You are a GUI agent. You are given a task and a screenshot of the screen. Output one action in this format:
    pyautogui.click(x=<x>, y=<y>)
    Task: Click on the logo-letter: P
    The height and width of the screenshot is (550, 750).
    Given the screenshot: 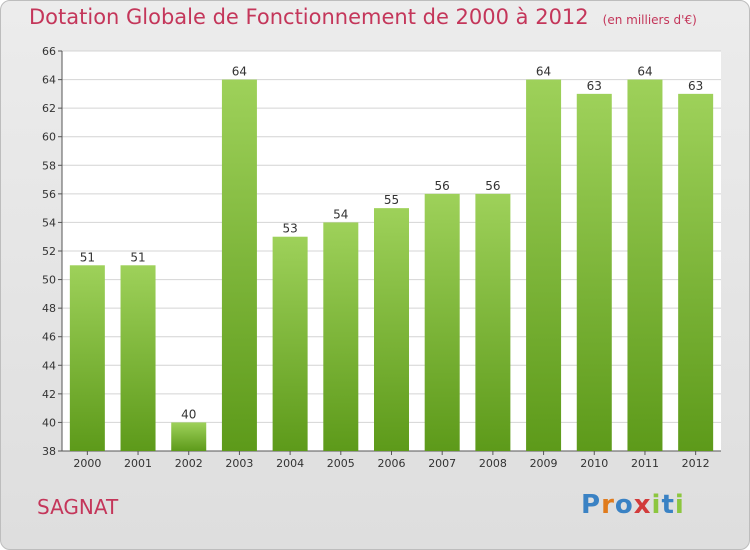 What is the action you would take?
    pyautogui.click(x=591, y=505)
    